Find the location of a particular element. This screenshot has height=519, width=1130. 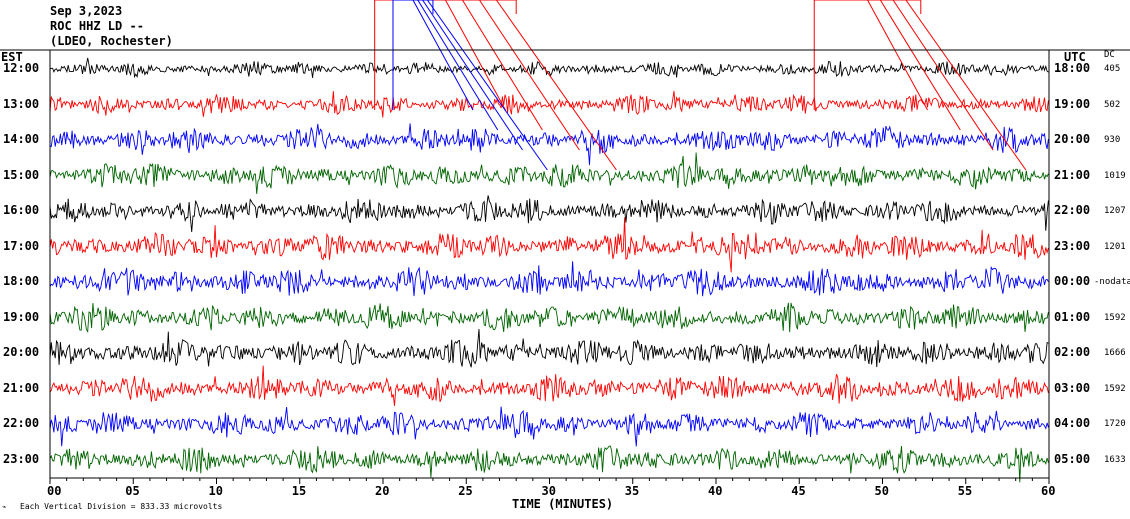

scale-icon: ⌁ is located at coordinates (4, 507).